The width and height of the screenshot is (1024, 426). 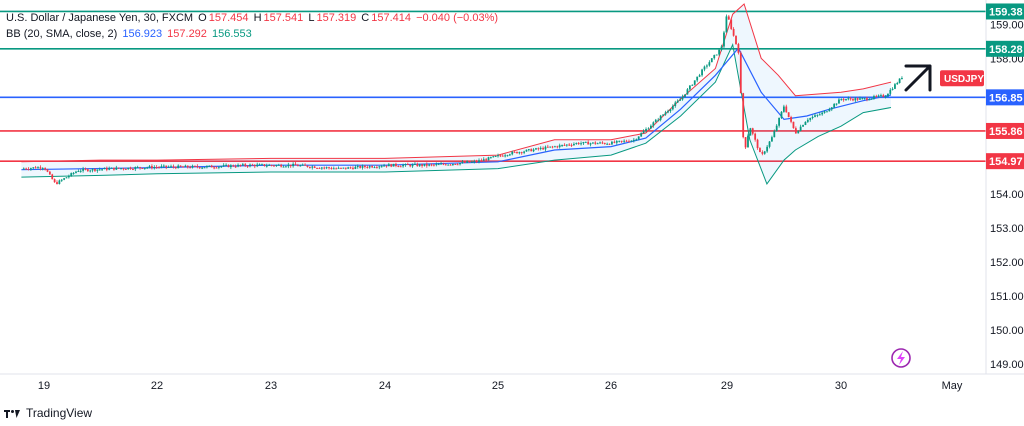 What do you see at coordinates (1007, 195) in the screenshot?
I see `price-tick-label: 154.00` at bounding box center [1007, 195].